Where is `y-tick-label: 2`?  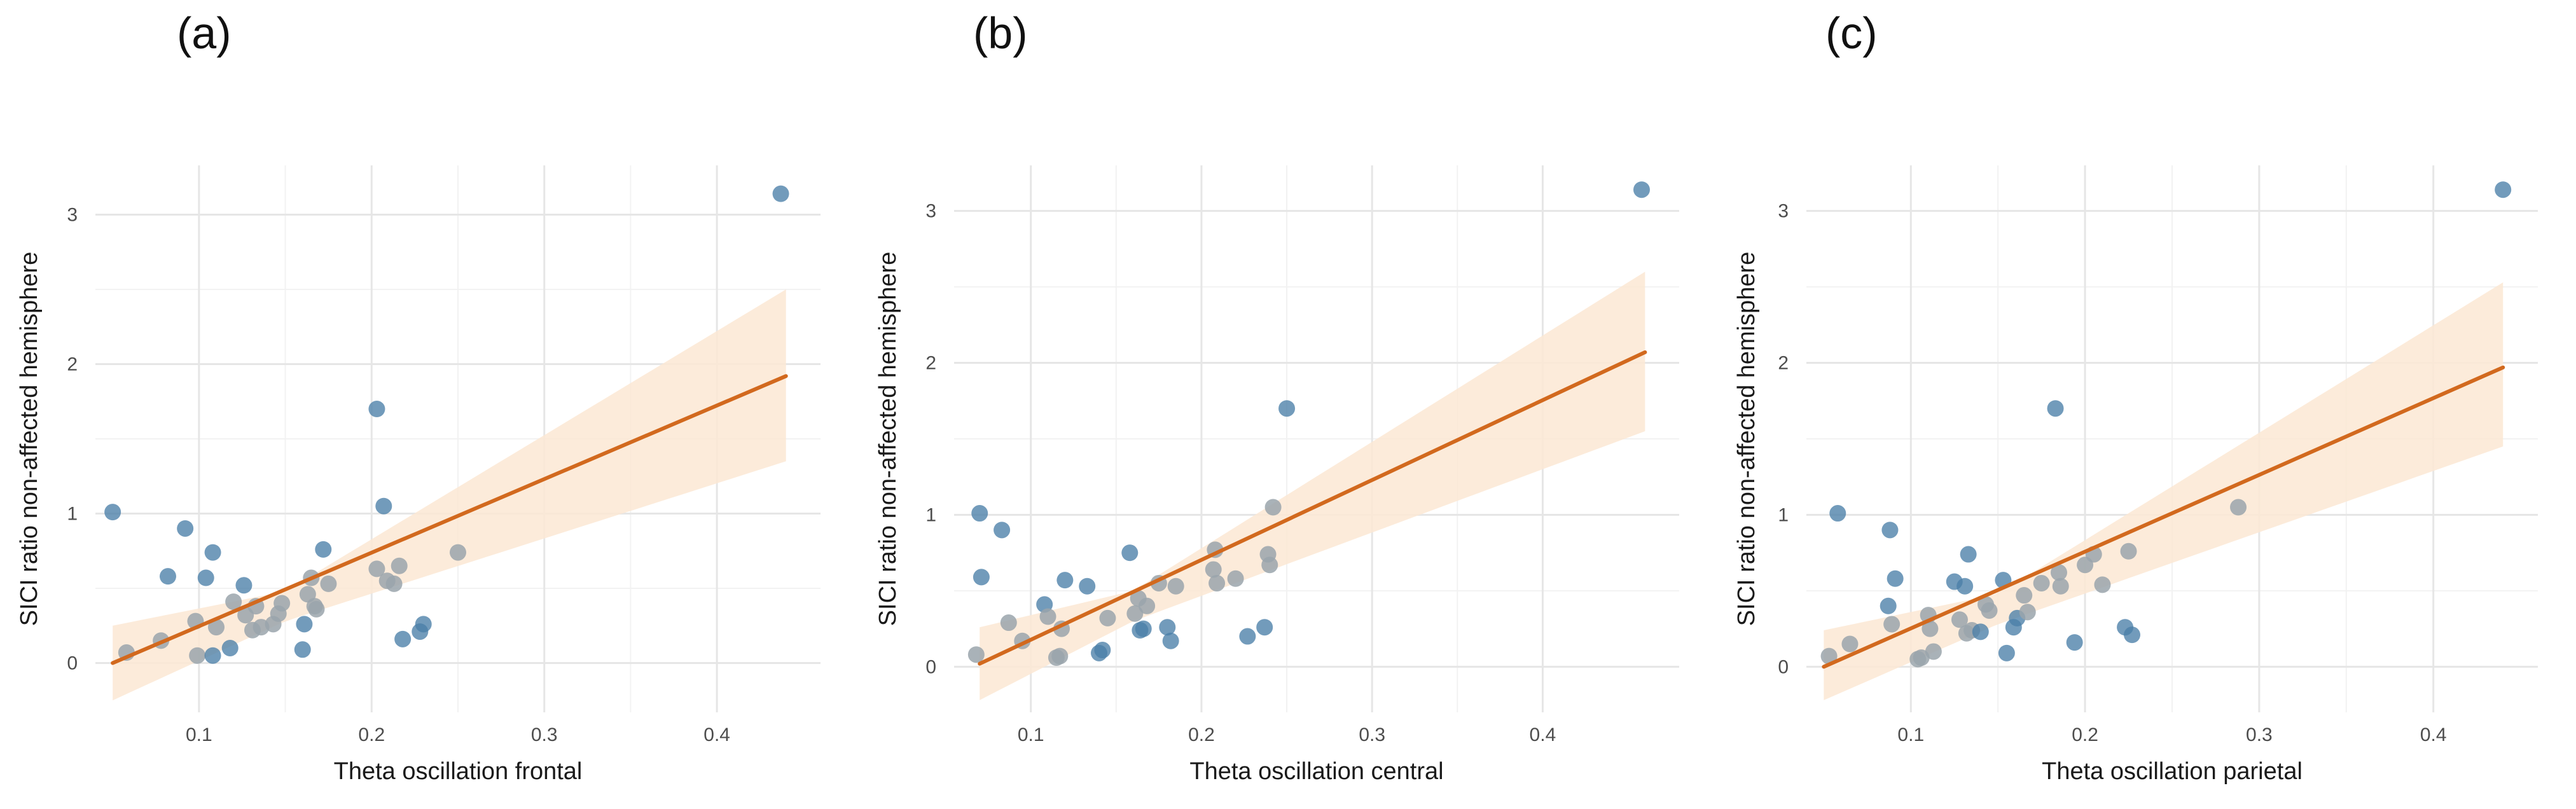 y-tick-label: 2 is located at coordinates (72, 365).